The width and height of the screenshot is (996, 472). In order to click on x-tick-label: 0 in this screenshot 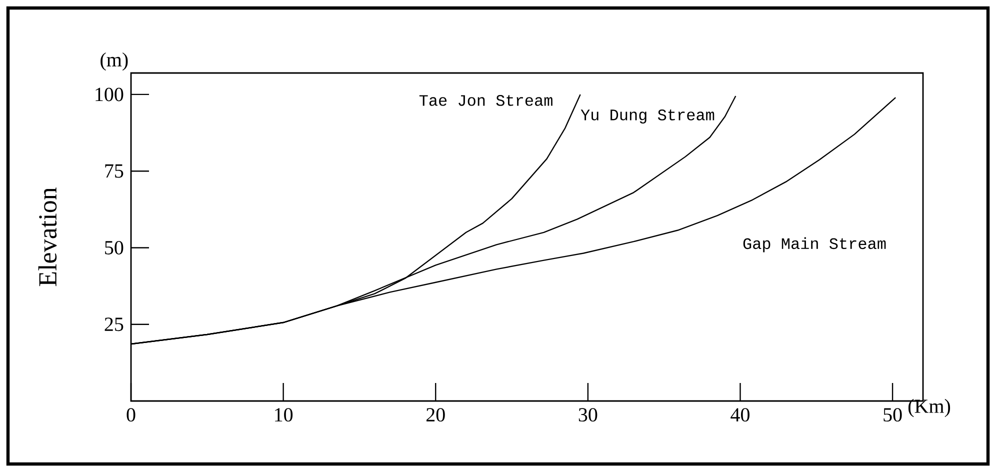, I will do `click(131, 415)`.